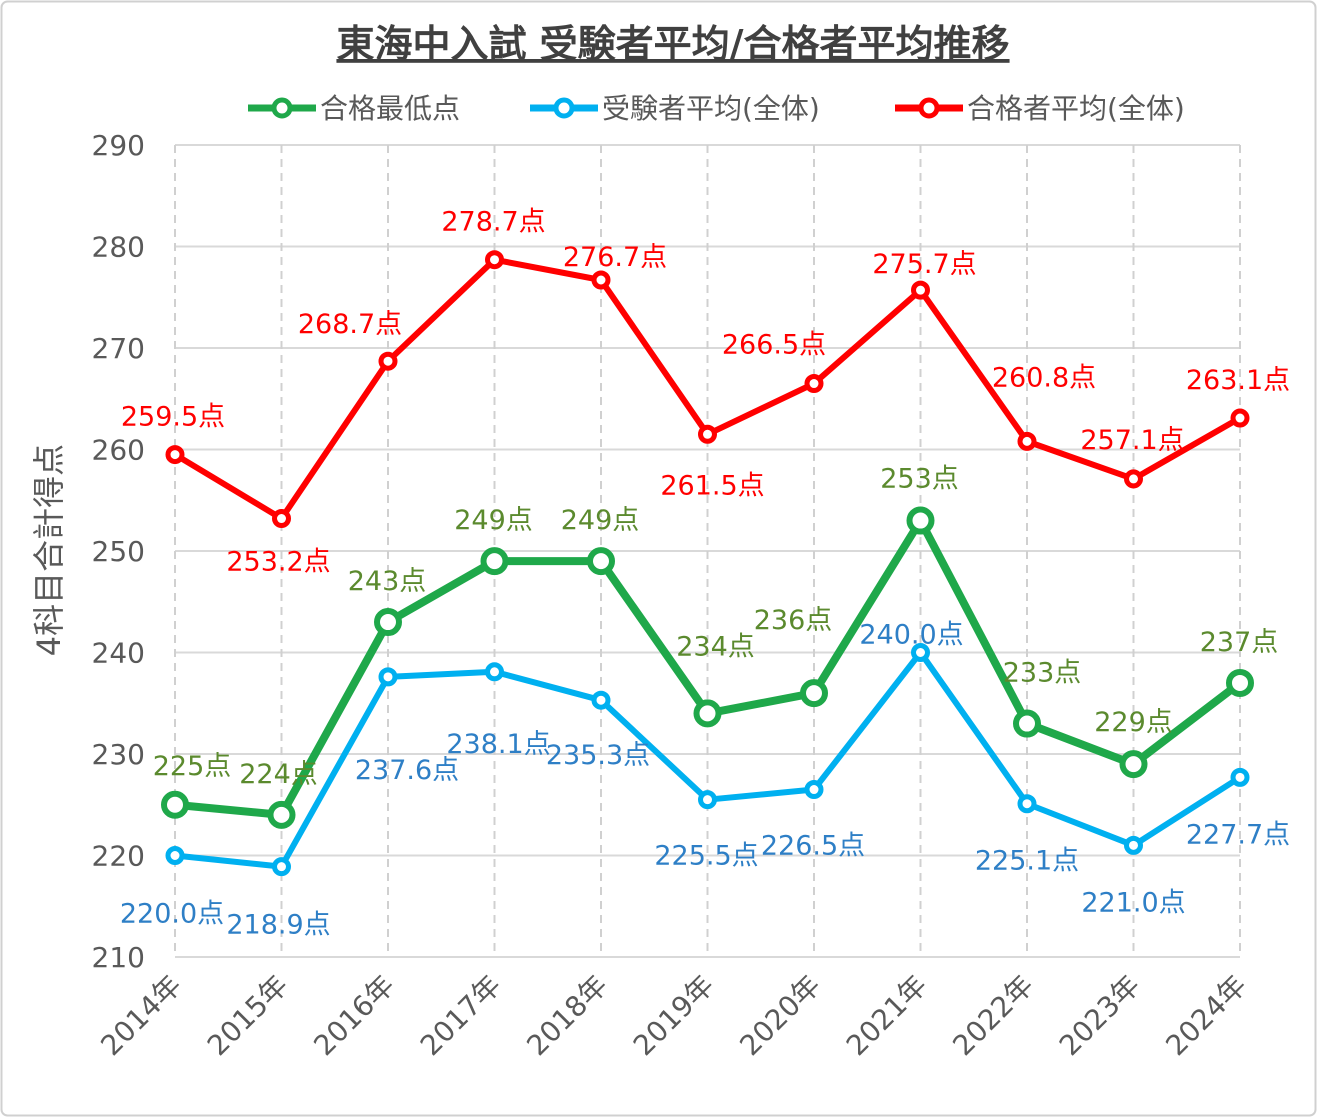  Describe the element at coordinates (118, 348) in the screenshot. I see `y-tick-label: 270` at that location.